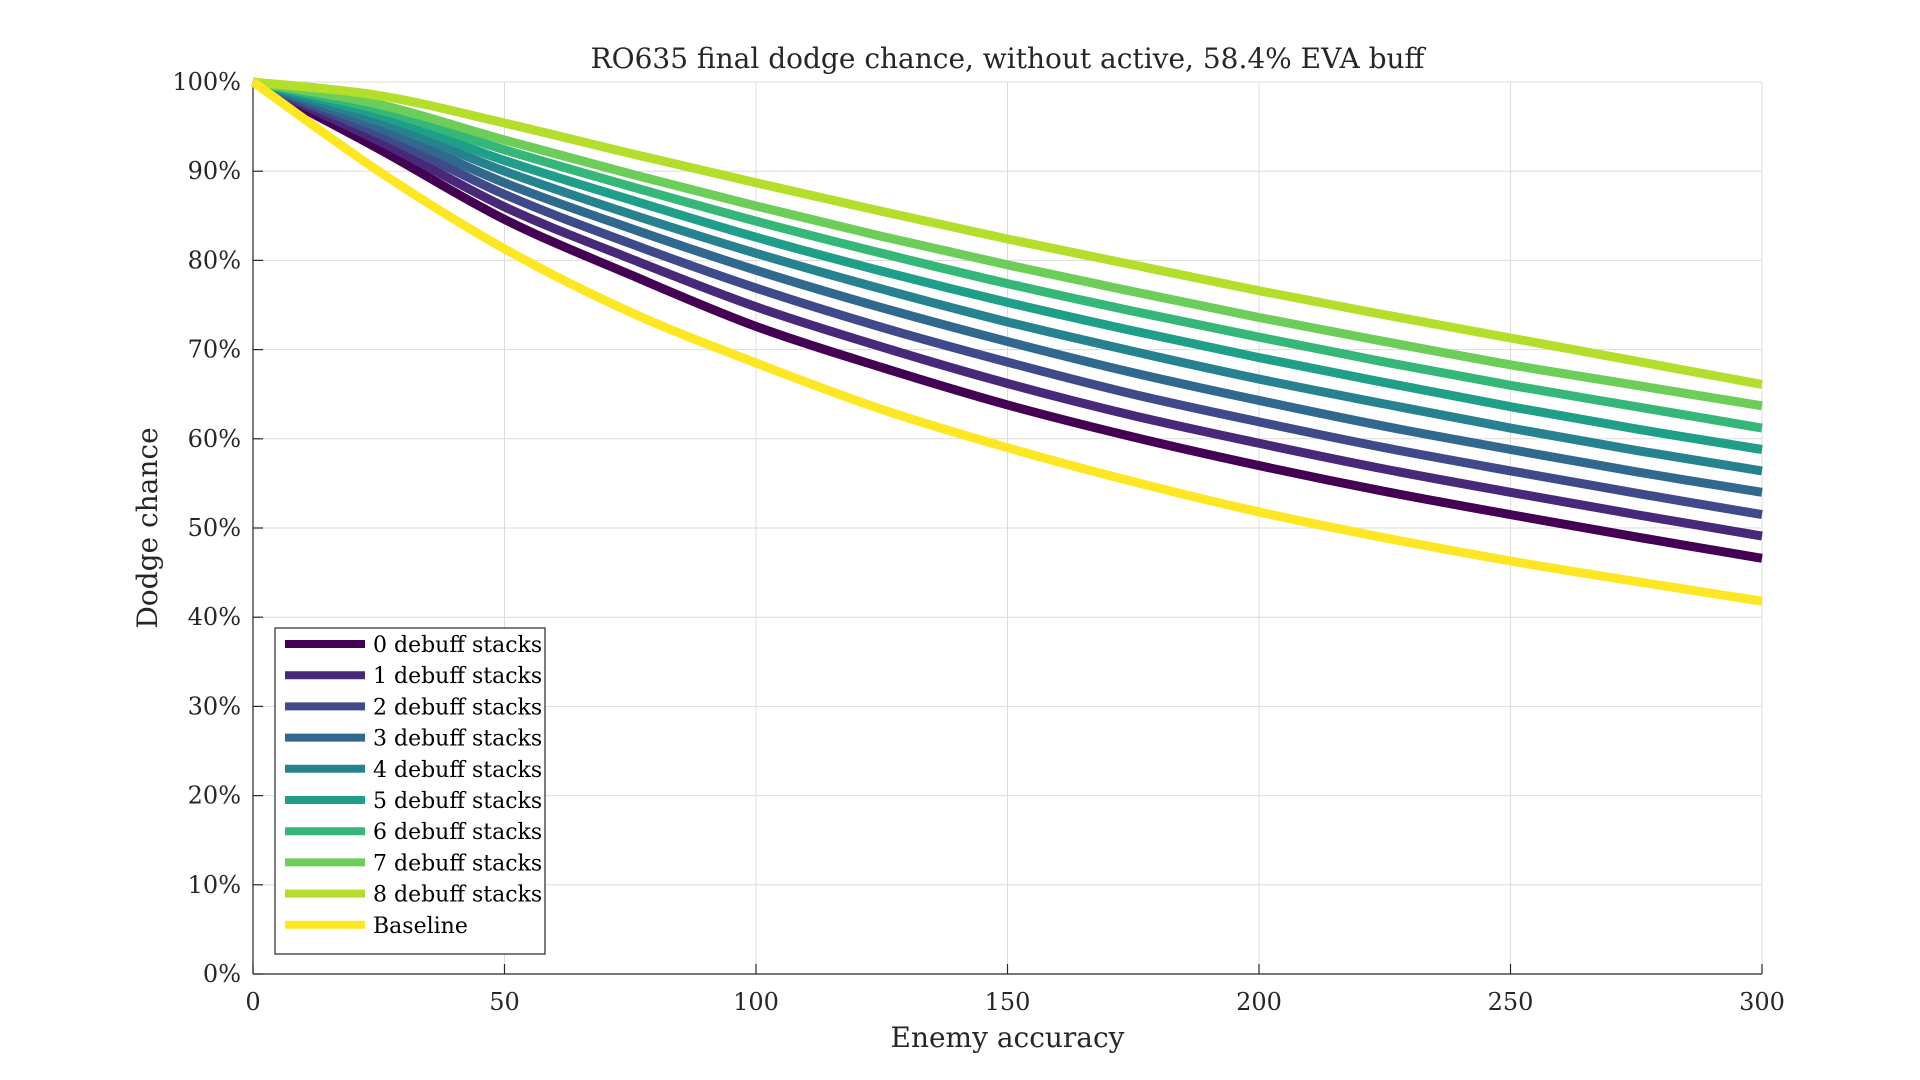  Describe the element at coordinates (457, 895) in the screenshot. I see `legend-label-8-debuff-stacks: 8 debuff stacks` at that location.